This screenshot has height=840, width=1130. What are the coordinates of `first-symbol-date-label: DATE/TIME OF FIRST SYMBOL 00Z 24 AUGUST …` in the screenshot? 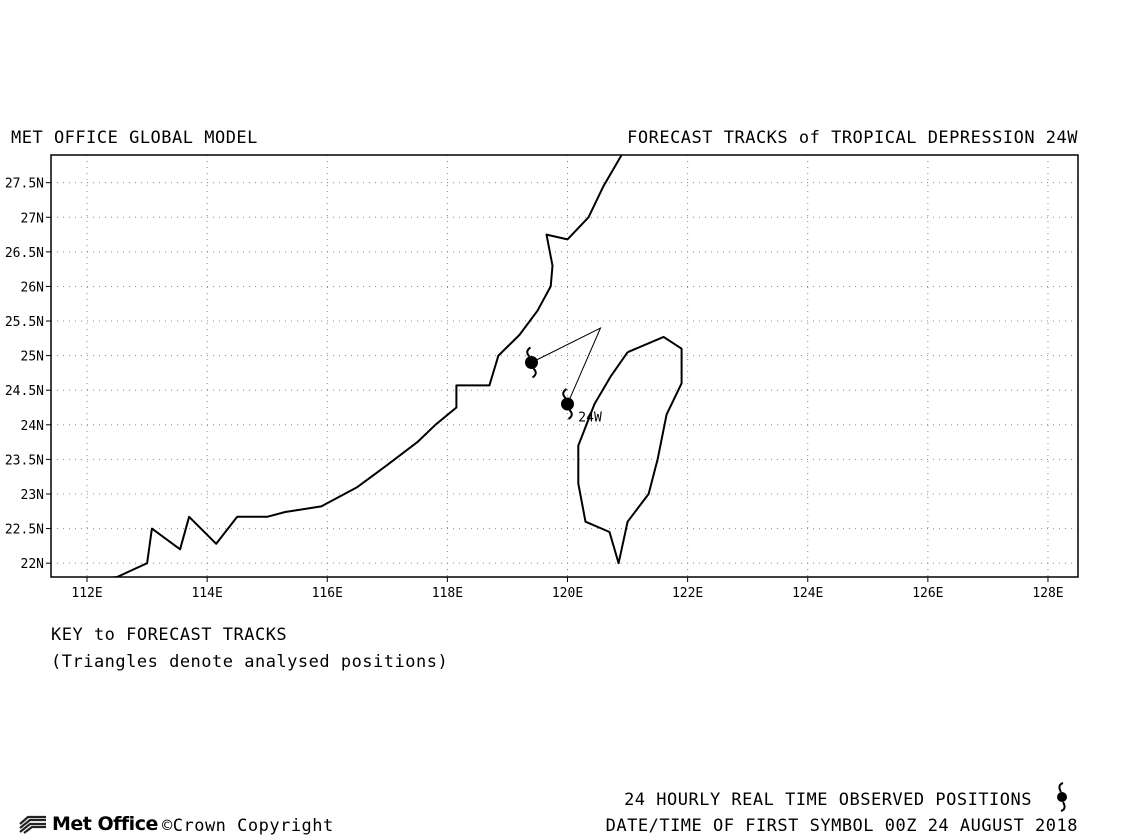 It's located at (841, 826).